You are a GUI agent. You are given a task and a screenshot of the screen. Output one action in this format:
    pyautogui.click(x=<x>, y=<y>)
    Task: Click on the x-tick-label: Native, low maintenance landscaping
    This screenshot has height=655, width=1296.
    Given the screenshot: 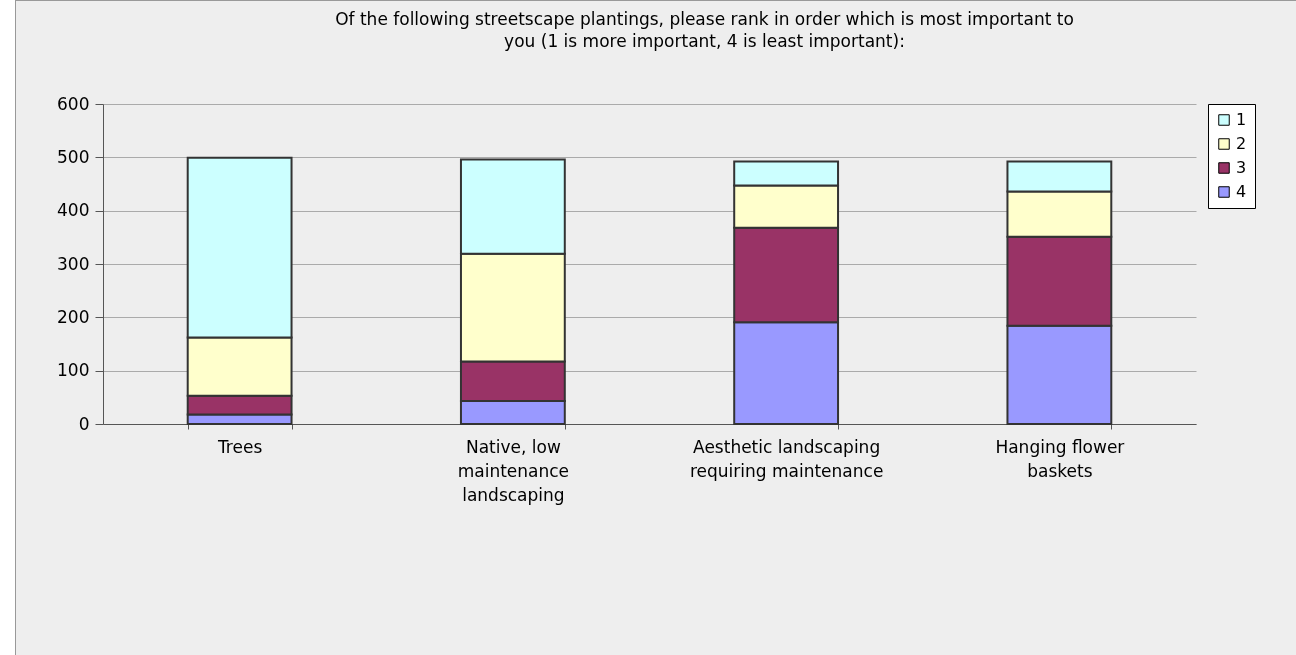 What is the action you would take?
    pyautogui.click(x=513, y=470)
    